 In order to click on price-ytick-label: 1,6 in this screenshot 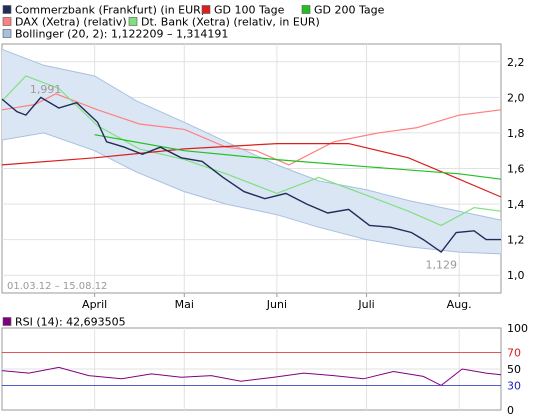, I will do `click(516, 169)`.